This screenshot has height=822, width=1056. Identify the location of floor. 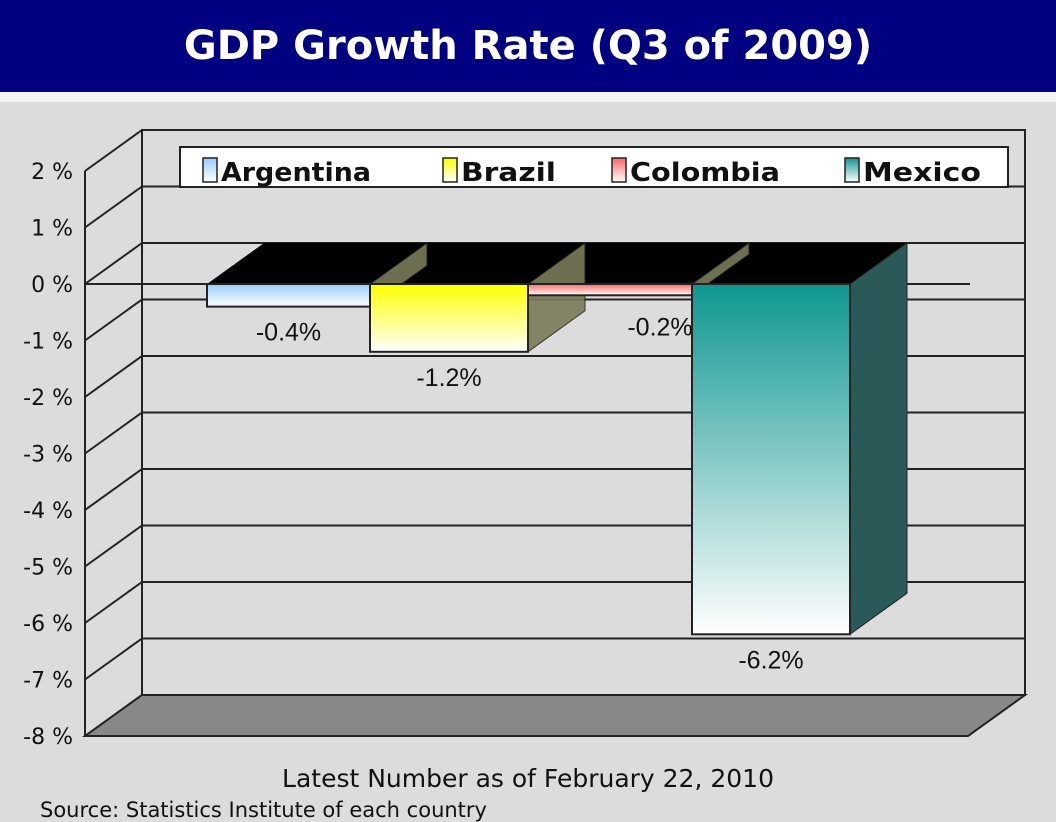
(555, 715).